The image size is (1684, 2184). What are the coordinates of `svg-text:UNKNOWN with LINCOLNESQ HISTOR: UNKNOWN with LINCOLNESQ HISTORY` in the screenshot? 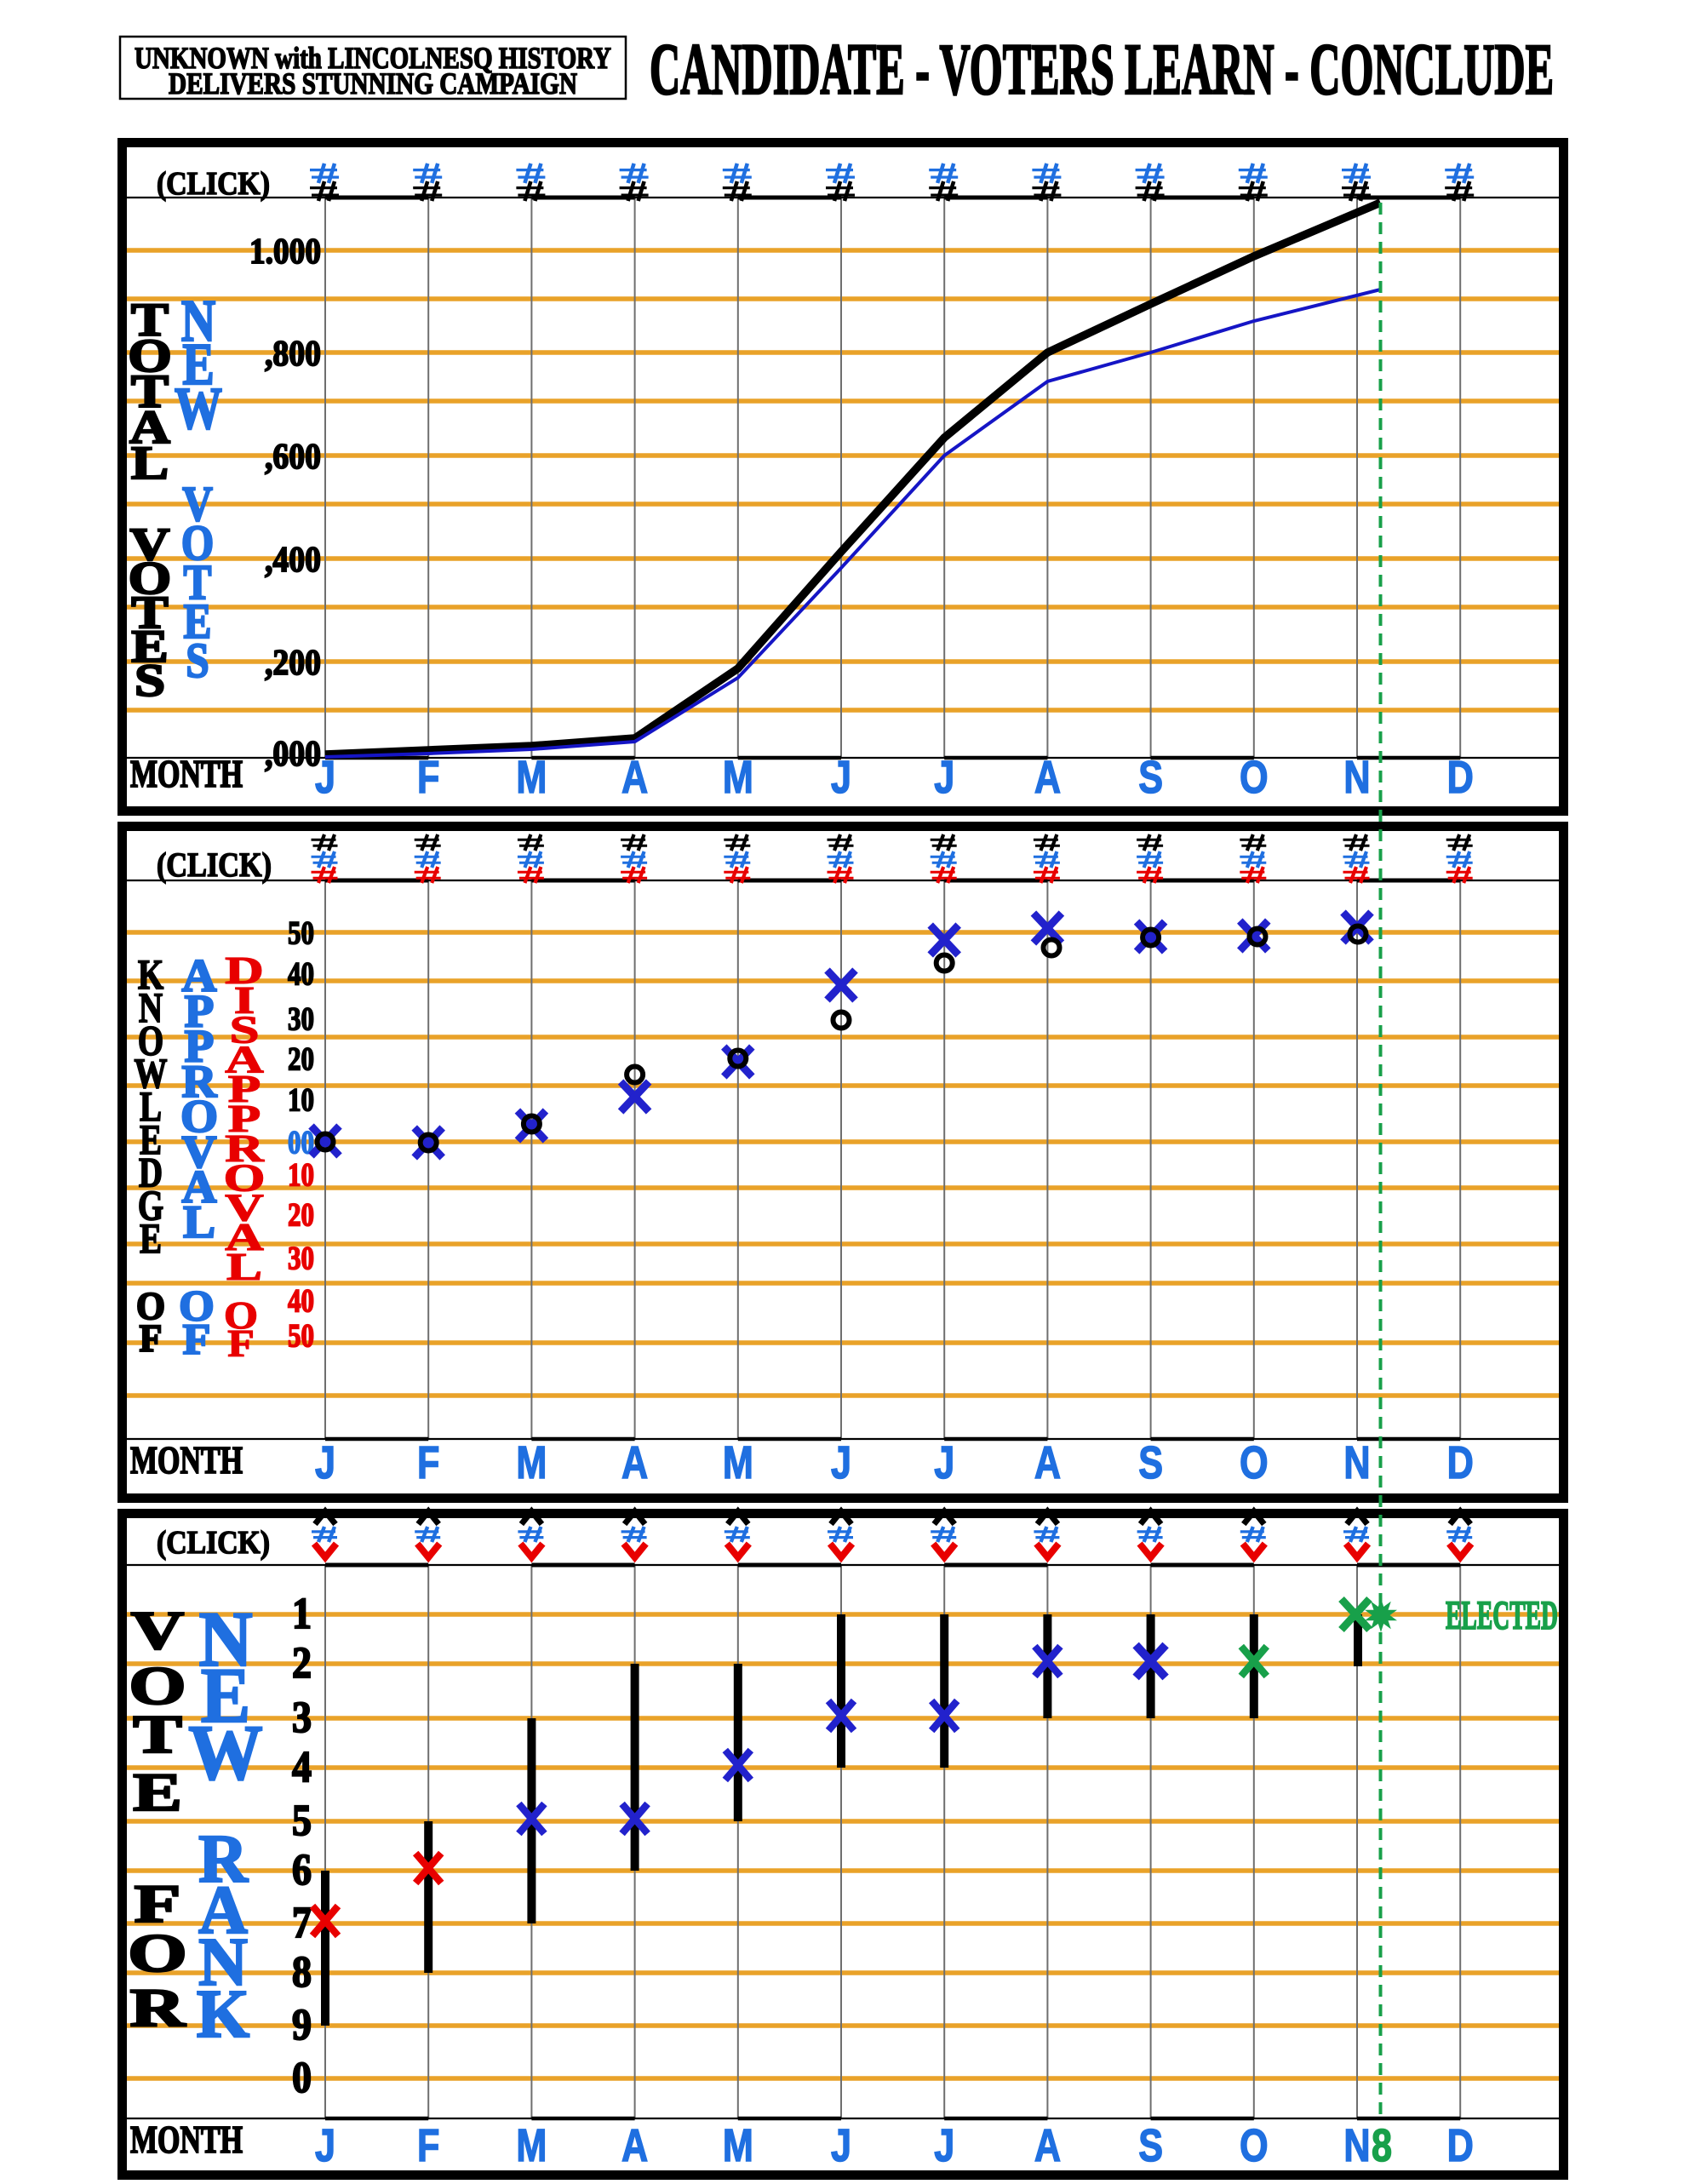 It's located at (373, 58).